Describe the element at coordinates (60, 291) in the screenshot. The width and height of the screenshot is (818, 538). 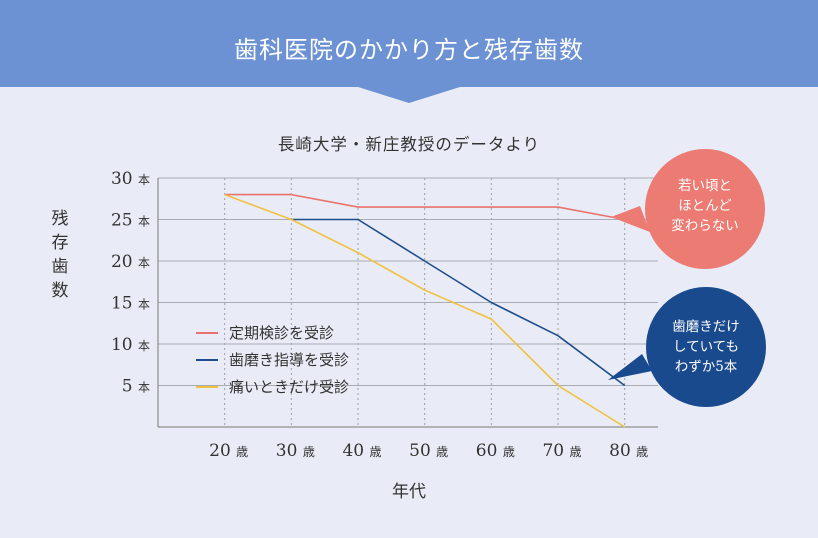
I see `y-axis-label-char: 数` at that location.